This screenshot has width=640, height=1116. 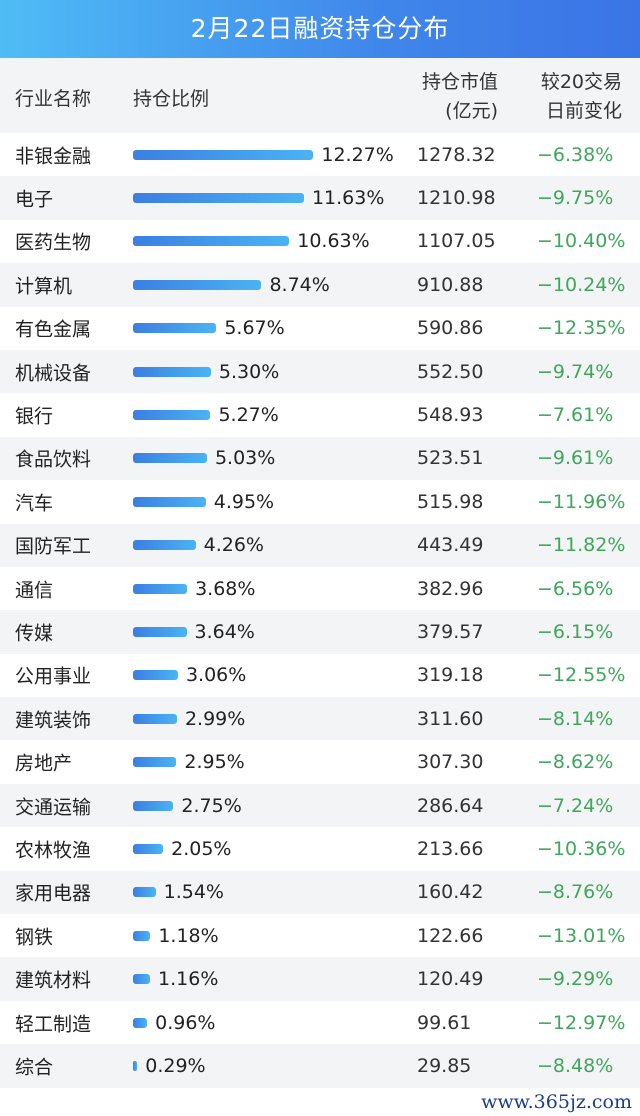 I want to click on market-value: 523.51, so click(x=450, y=458).